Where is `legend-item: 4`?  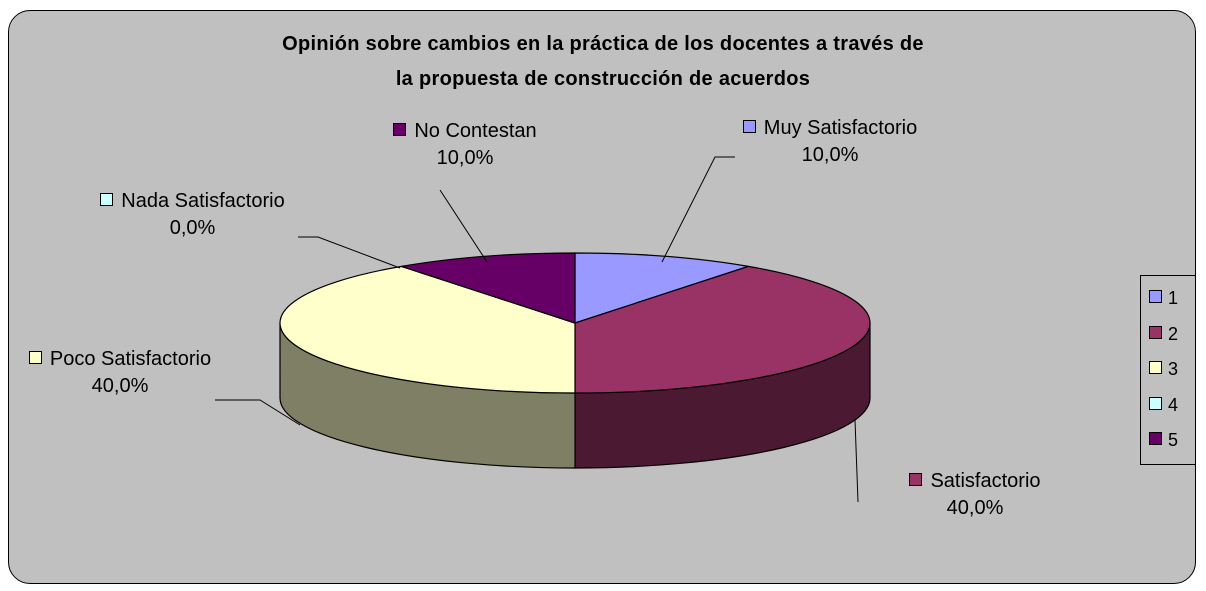
legend-item: 4 is located at coordinates (1168, 413).